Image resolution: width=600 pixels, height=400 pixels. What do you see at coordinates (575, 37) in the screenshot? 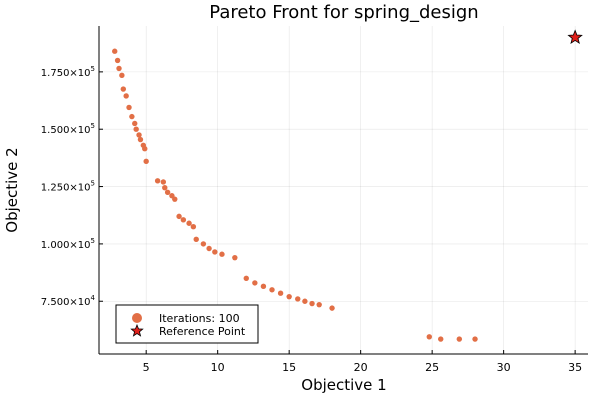
I see `reference-point-marker` at bounding box center [575, 37].